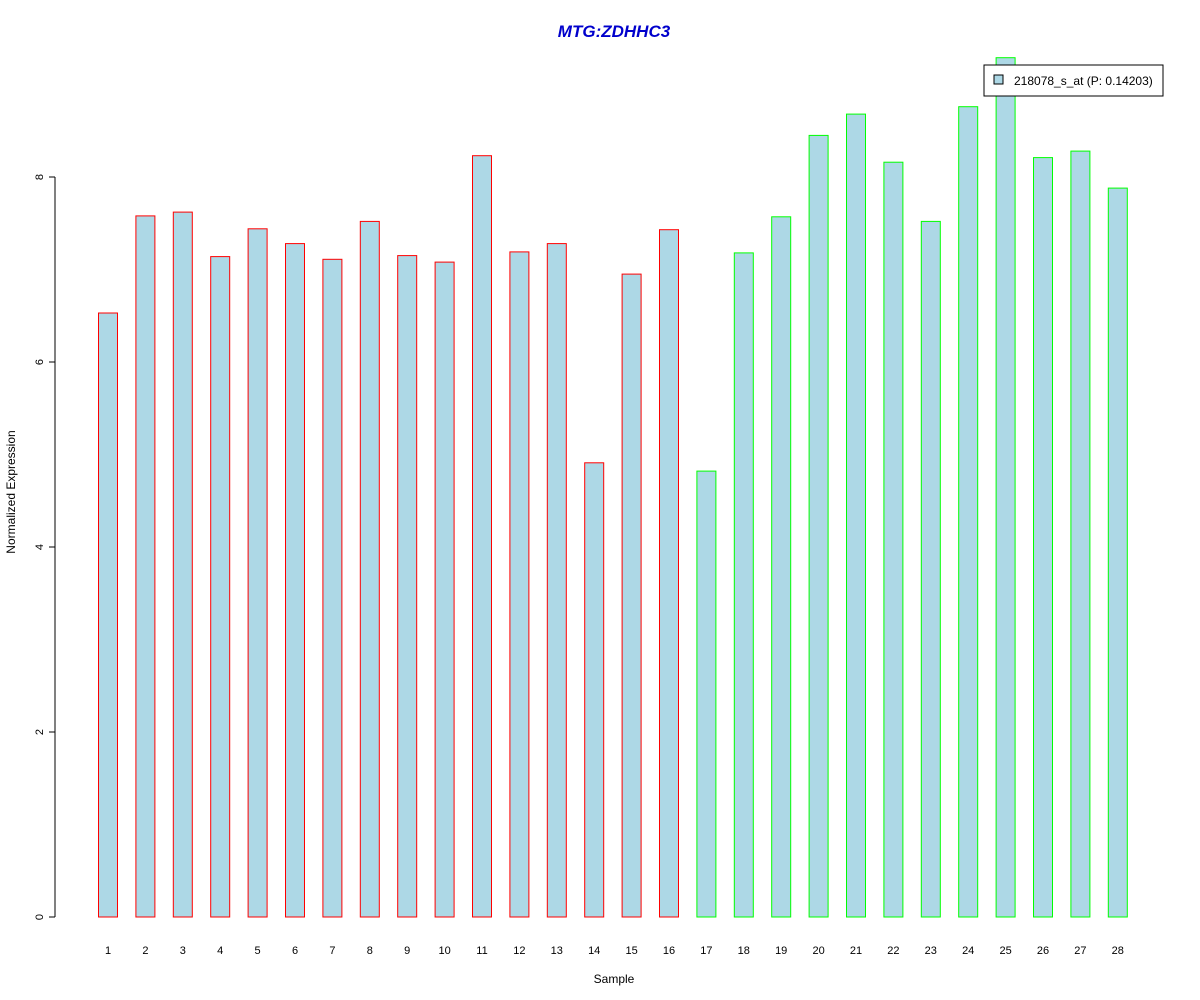 The image size is (1200, 1000). What do you see at coordinates (614, 31) in the screenshot?
I see `chart-title: MTG:ZDHHC3` at bounding box center [614, 31].